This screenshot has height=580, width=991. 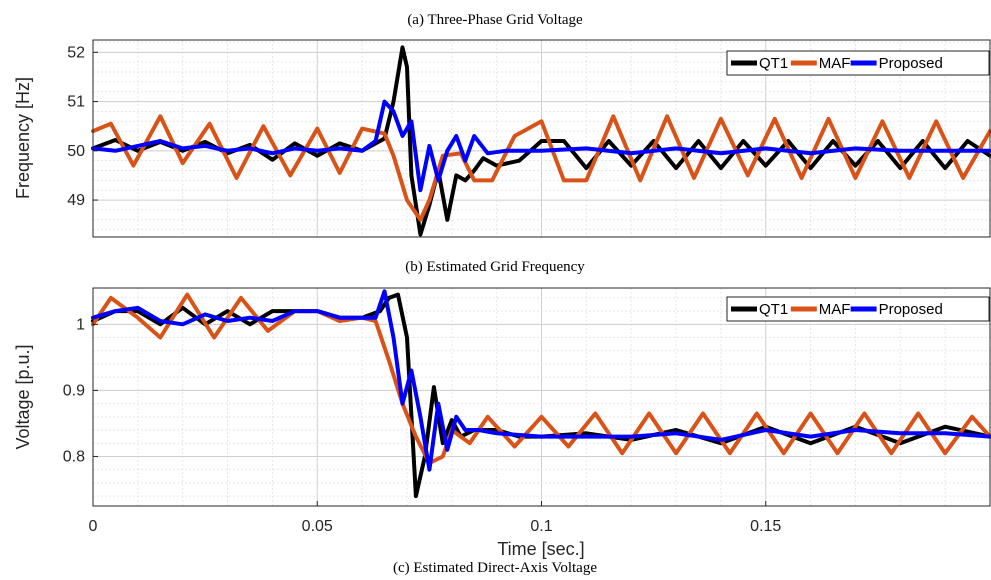 What do you see at coordinates (80, 324) in the screenshot?
I see `voltage-ytick-label: 1` at bounding box center [80, 324].